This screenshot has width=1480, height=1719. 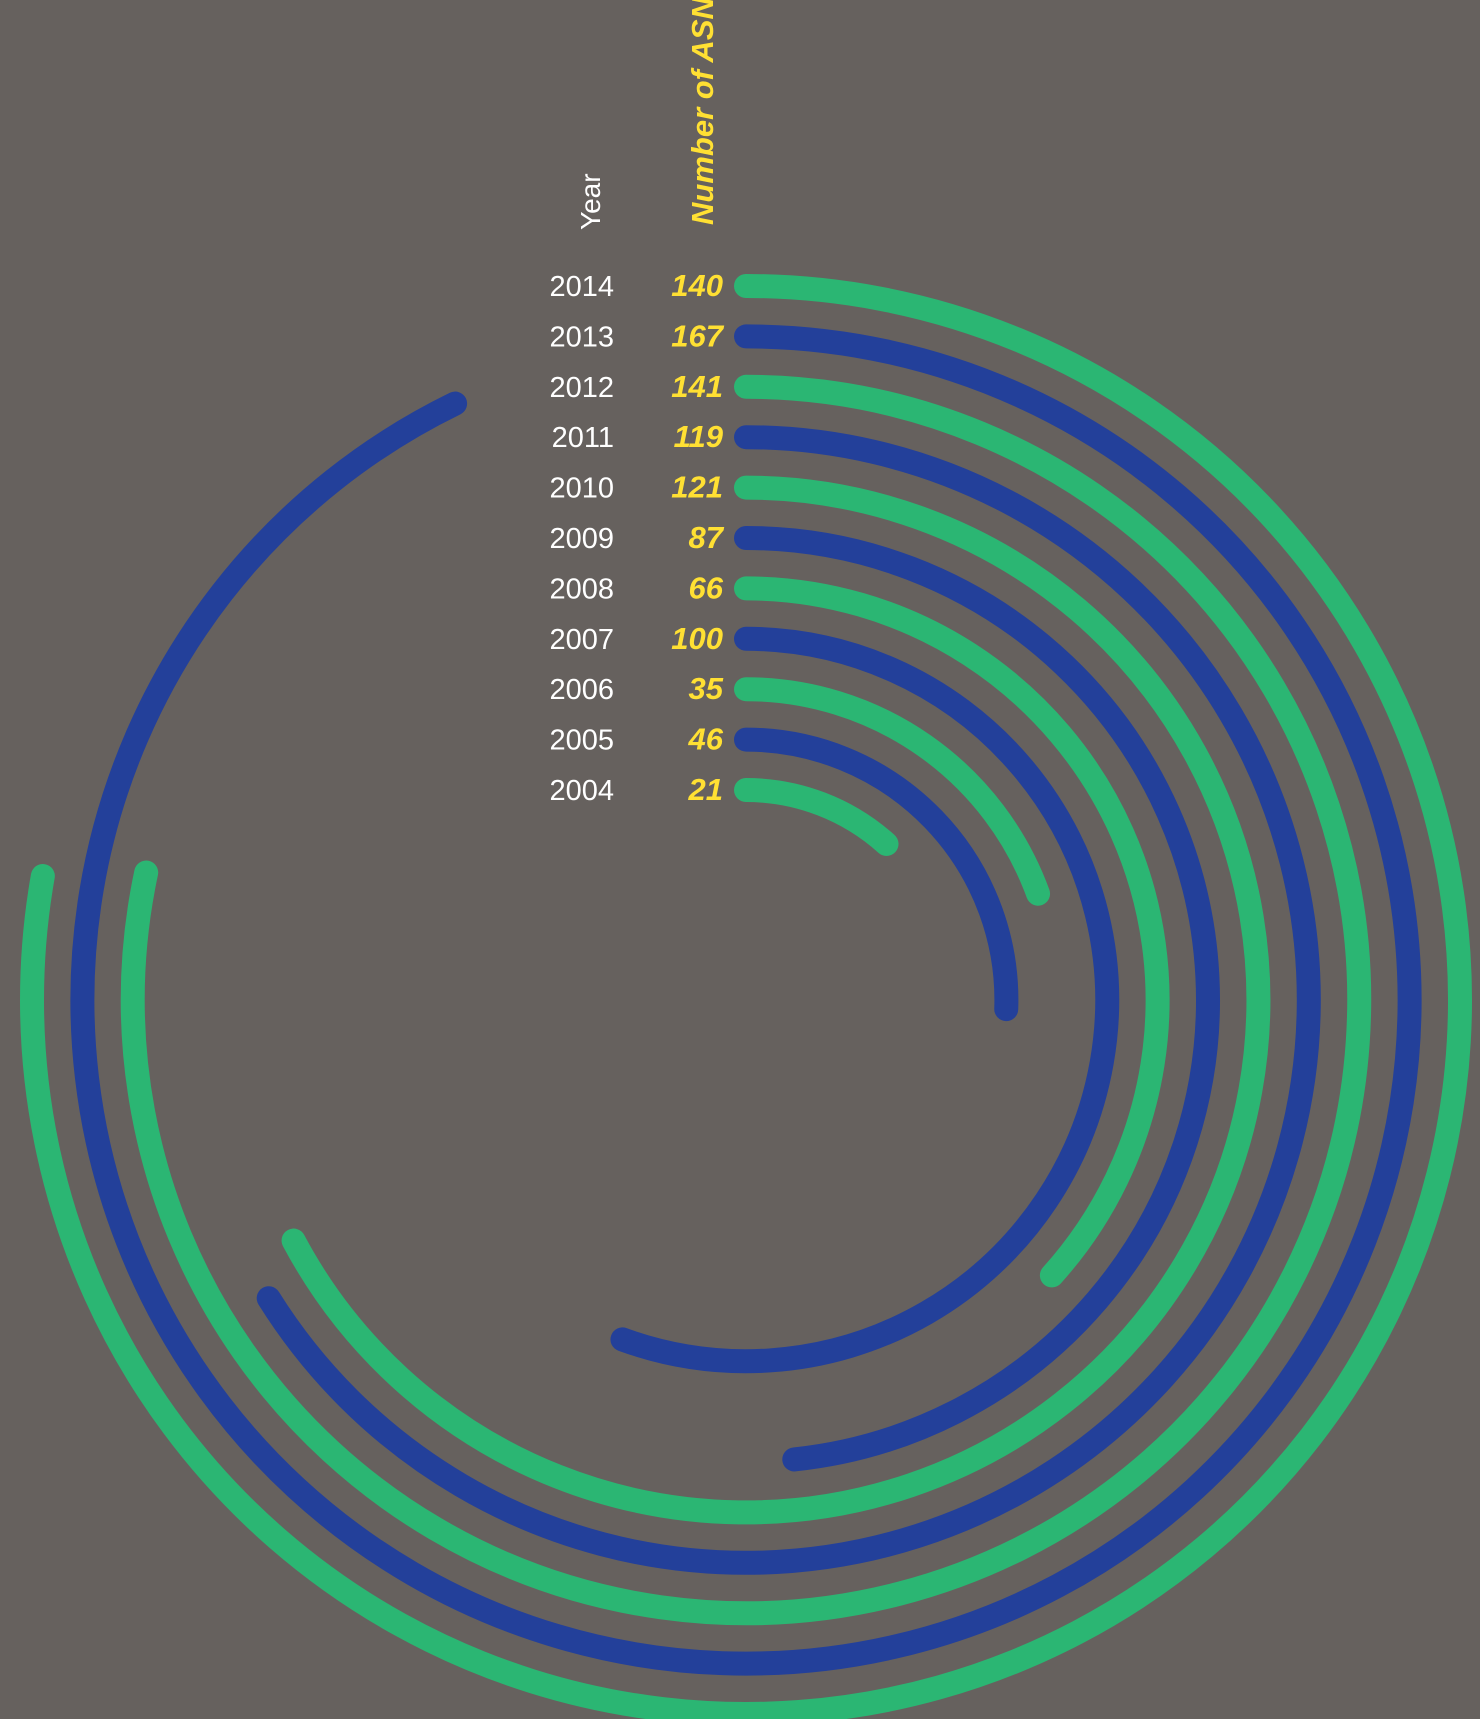 I want to click on year-label-2012: 2012, so click(x=581, y=388).